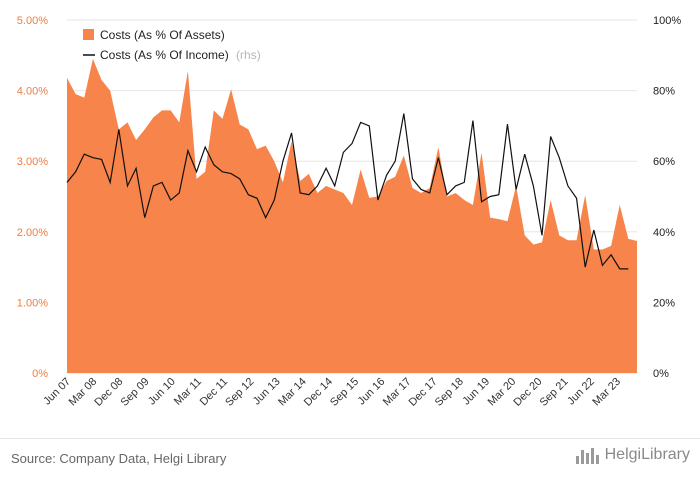  I want to click on left-tick-label: 0%, so click(40, 374).